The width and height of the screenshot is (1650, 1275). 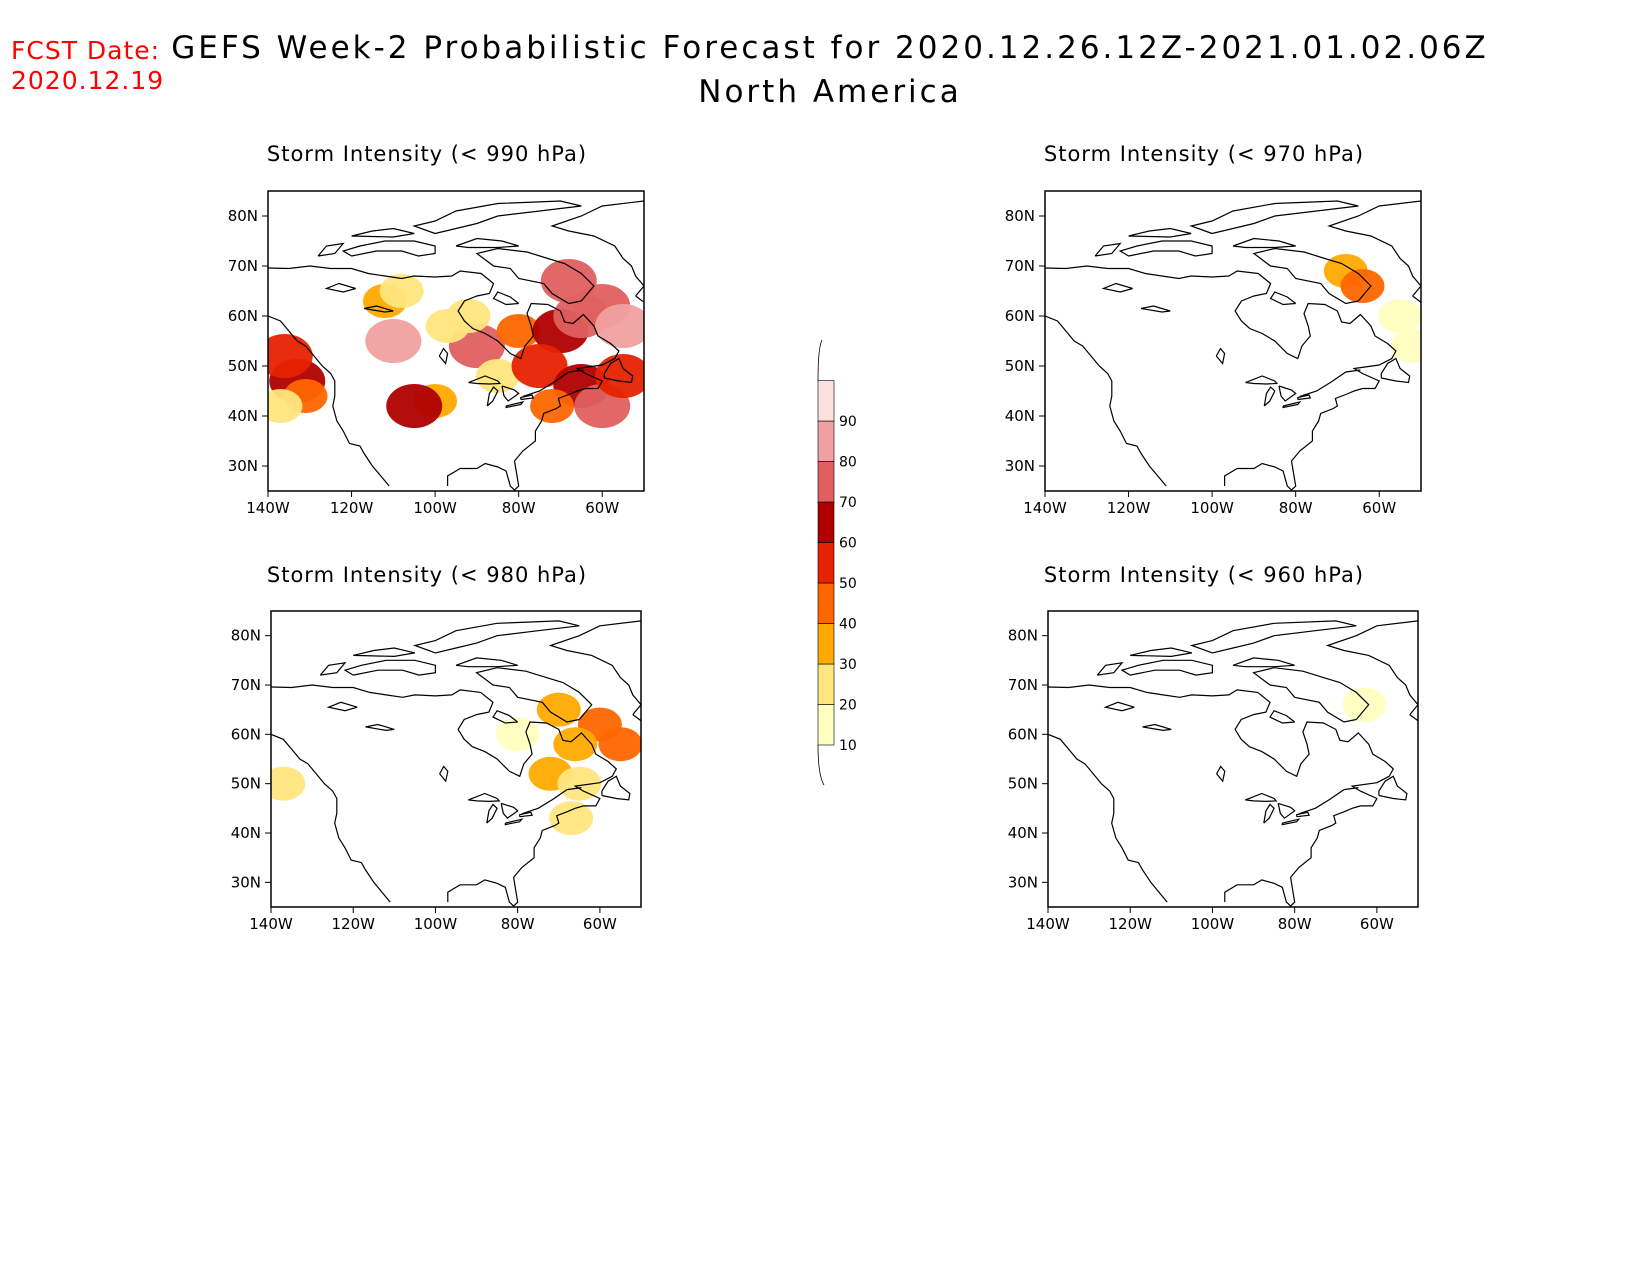 What do you see at coordinates (86, 50) in the screenshot?
I see `forecast-date-caption: FCST Date:` at bounding box center [86, 50].